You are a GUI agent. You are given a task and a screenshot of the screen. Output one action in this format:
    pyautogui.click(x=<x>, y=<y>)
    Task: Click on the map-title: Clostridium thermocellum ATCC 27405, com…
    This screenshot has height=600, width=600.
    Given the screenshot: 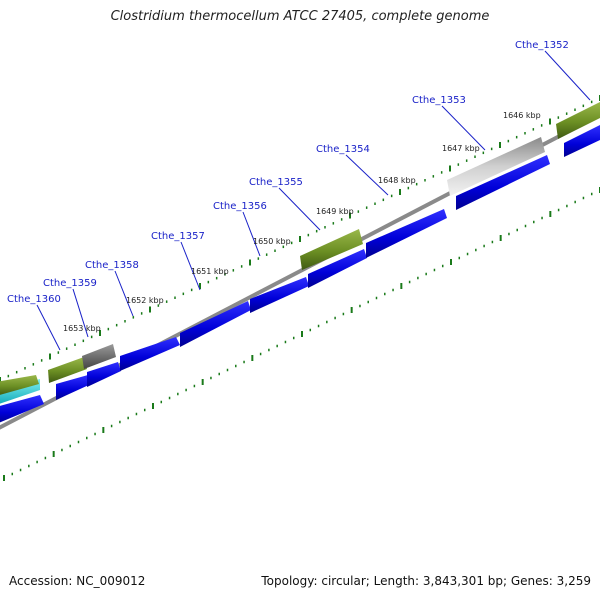 What is the action you would take?
    pyautogui.click(x=300, y=16)
    